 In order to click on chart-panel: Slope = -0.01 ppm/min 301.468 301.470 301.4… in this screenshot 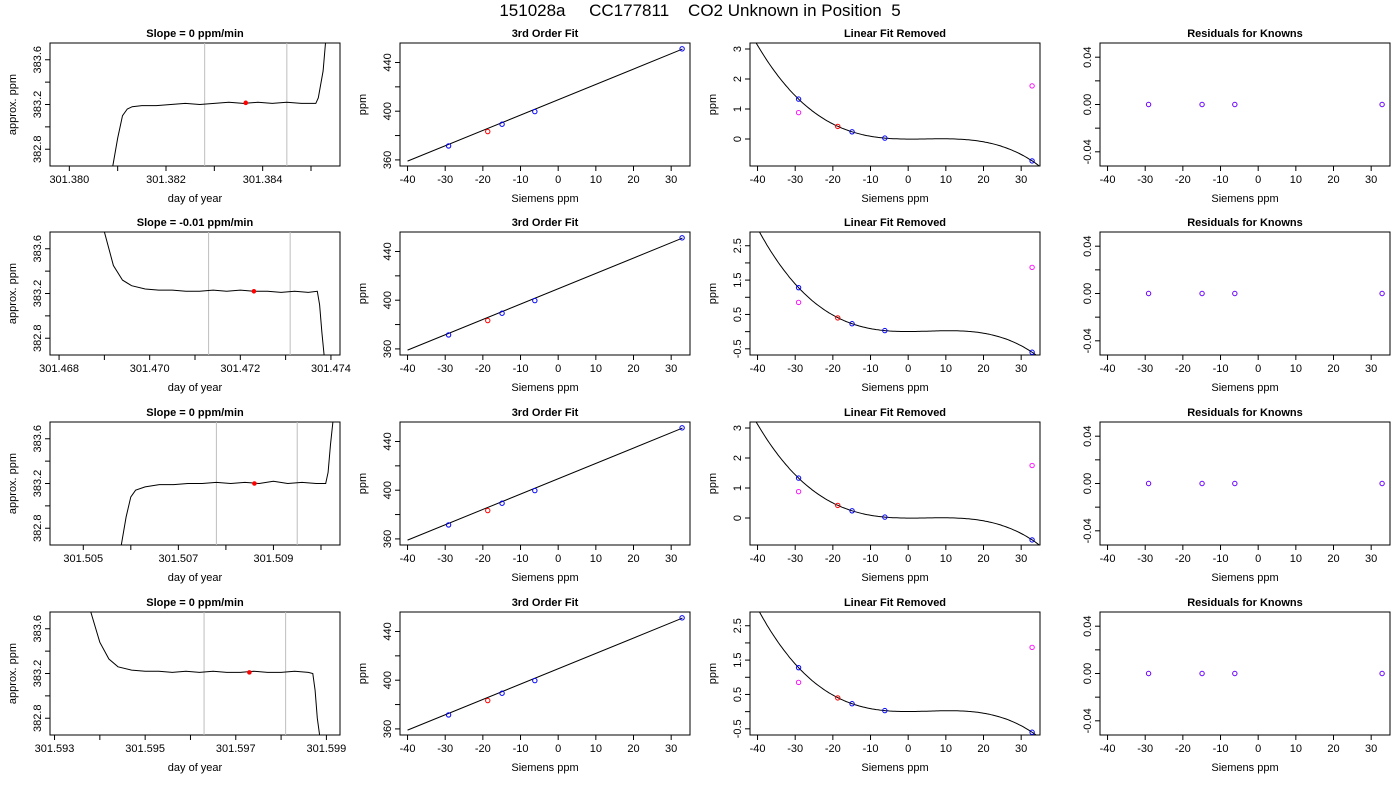, I will do `click(179, 305)`.